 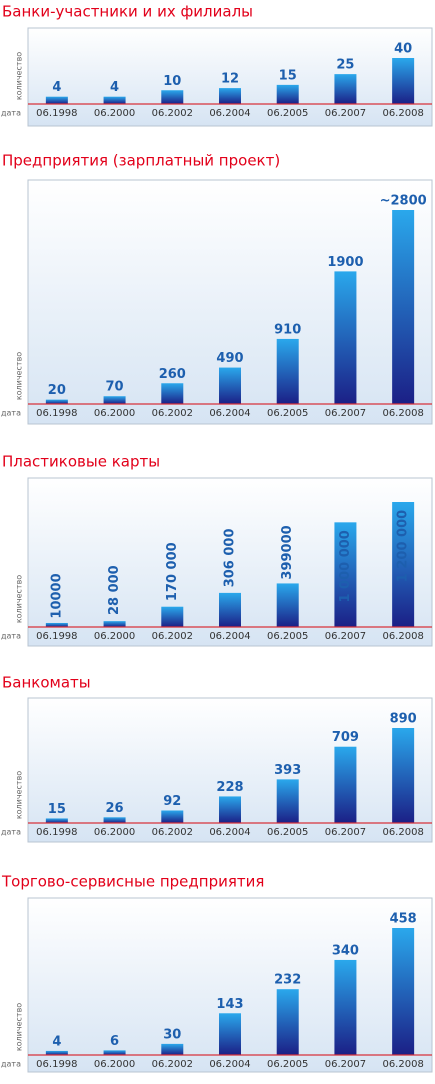 What do you see at coordinates (345, 262) in the screenshot?
I see `value-label: 1900` at bounding box center [345, 262].